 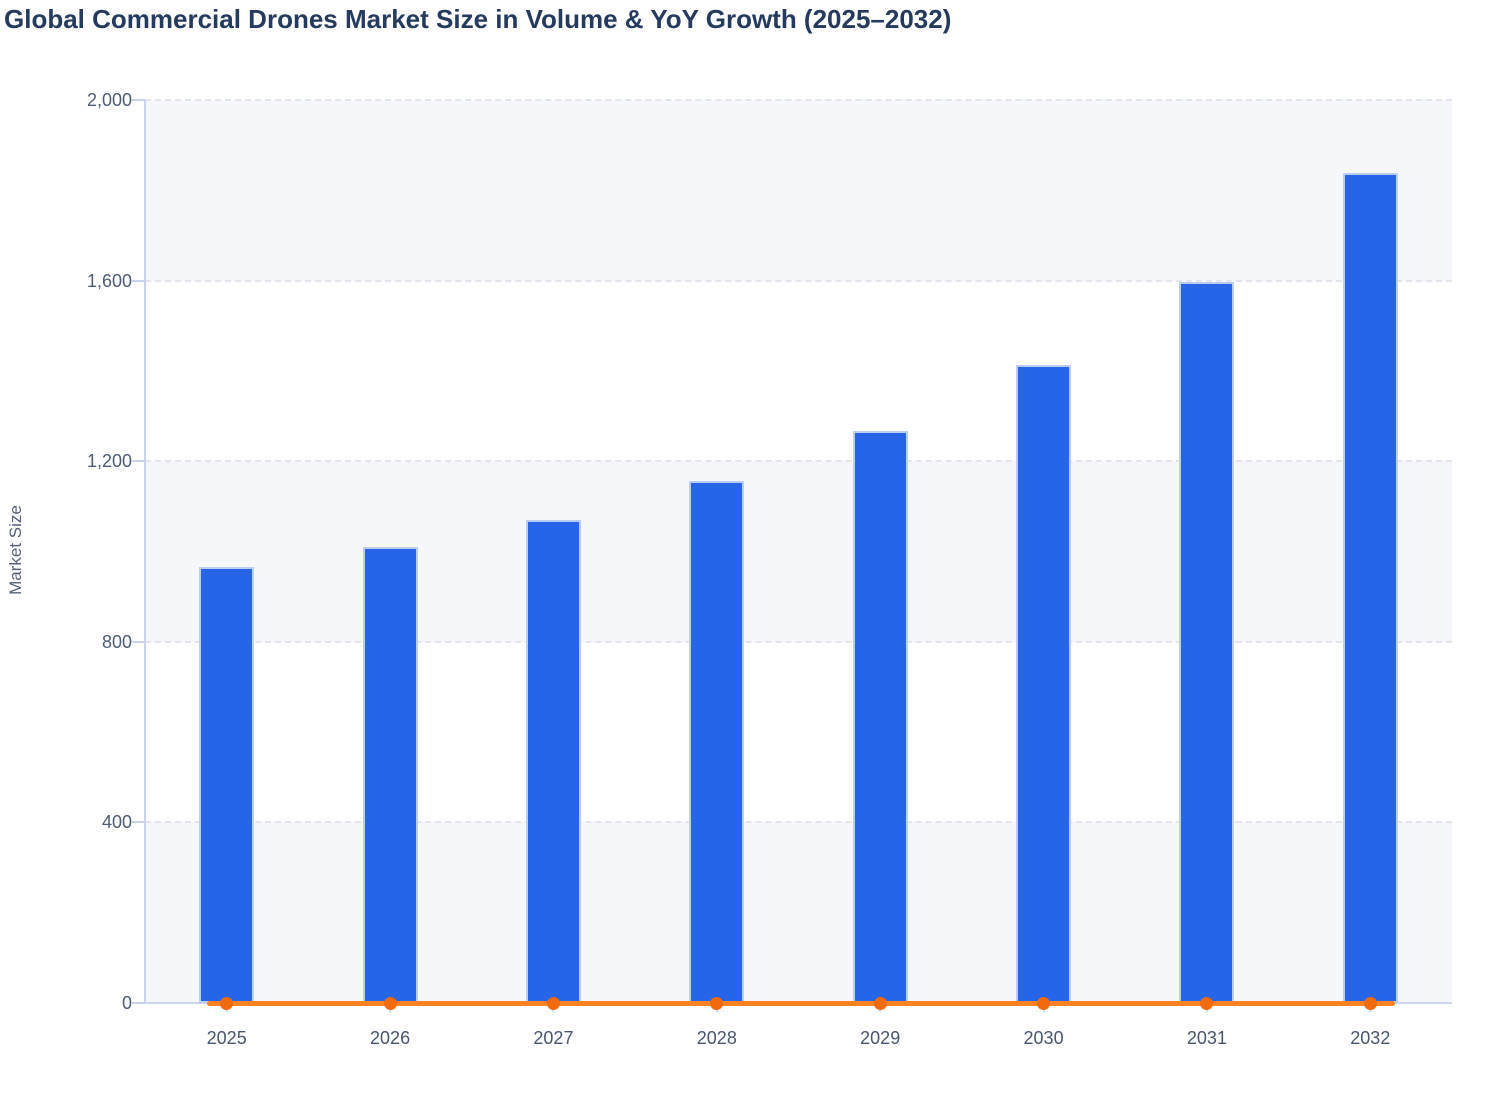 I want to click on x-label-2027: 2027, so click(x=553, y=1038).